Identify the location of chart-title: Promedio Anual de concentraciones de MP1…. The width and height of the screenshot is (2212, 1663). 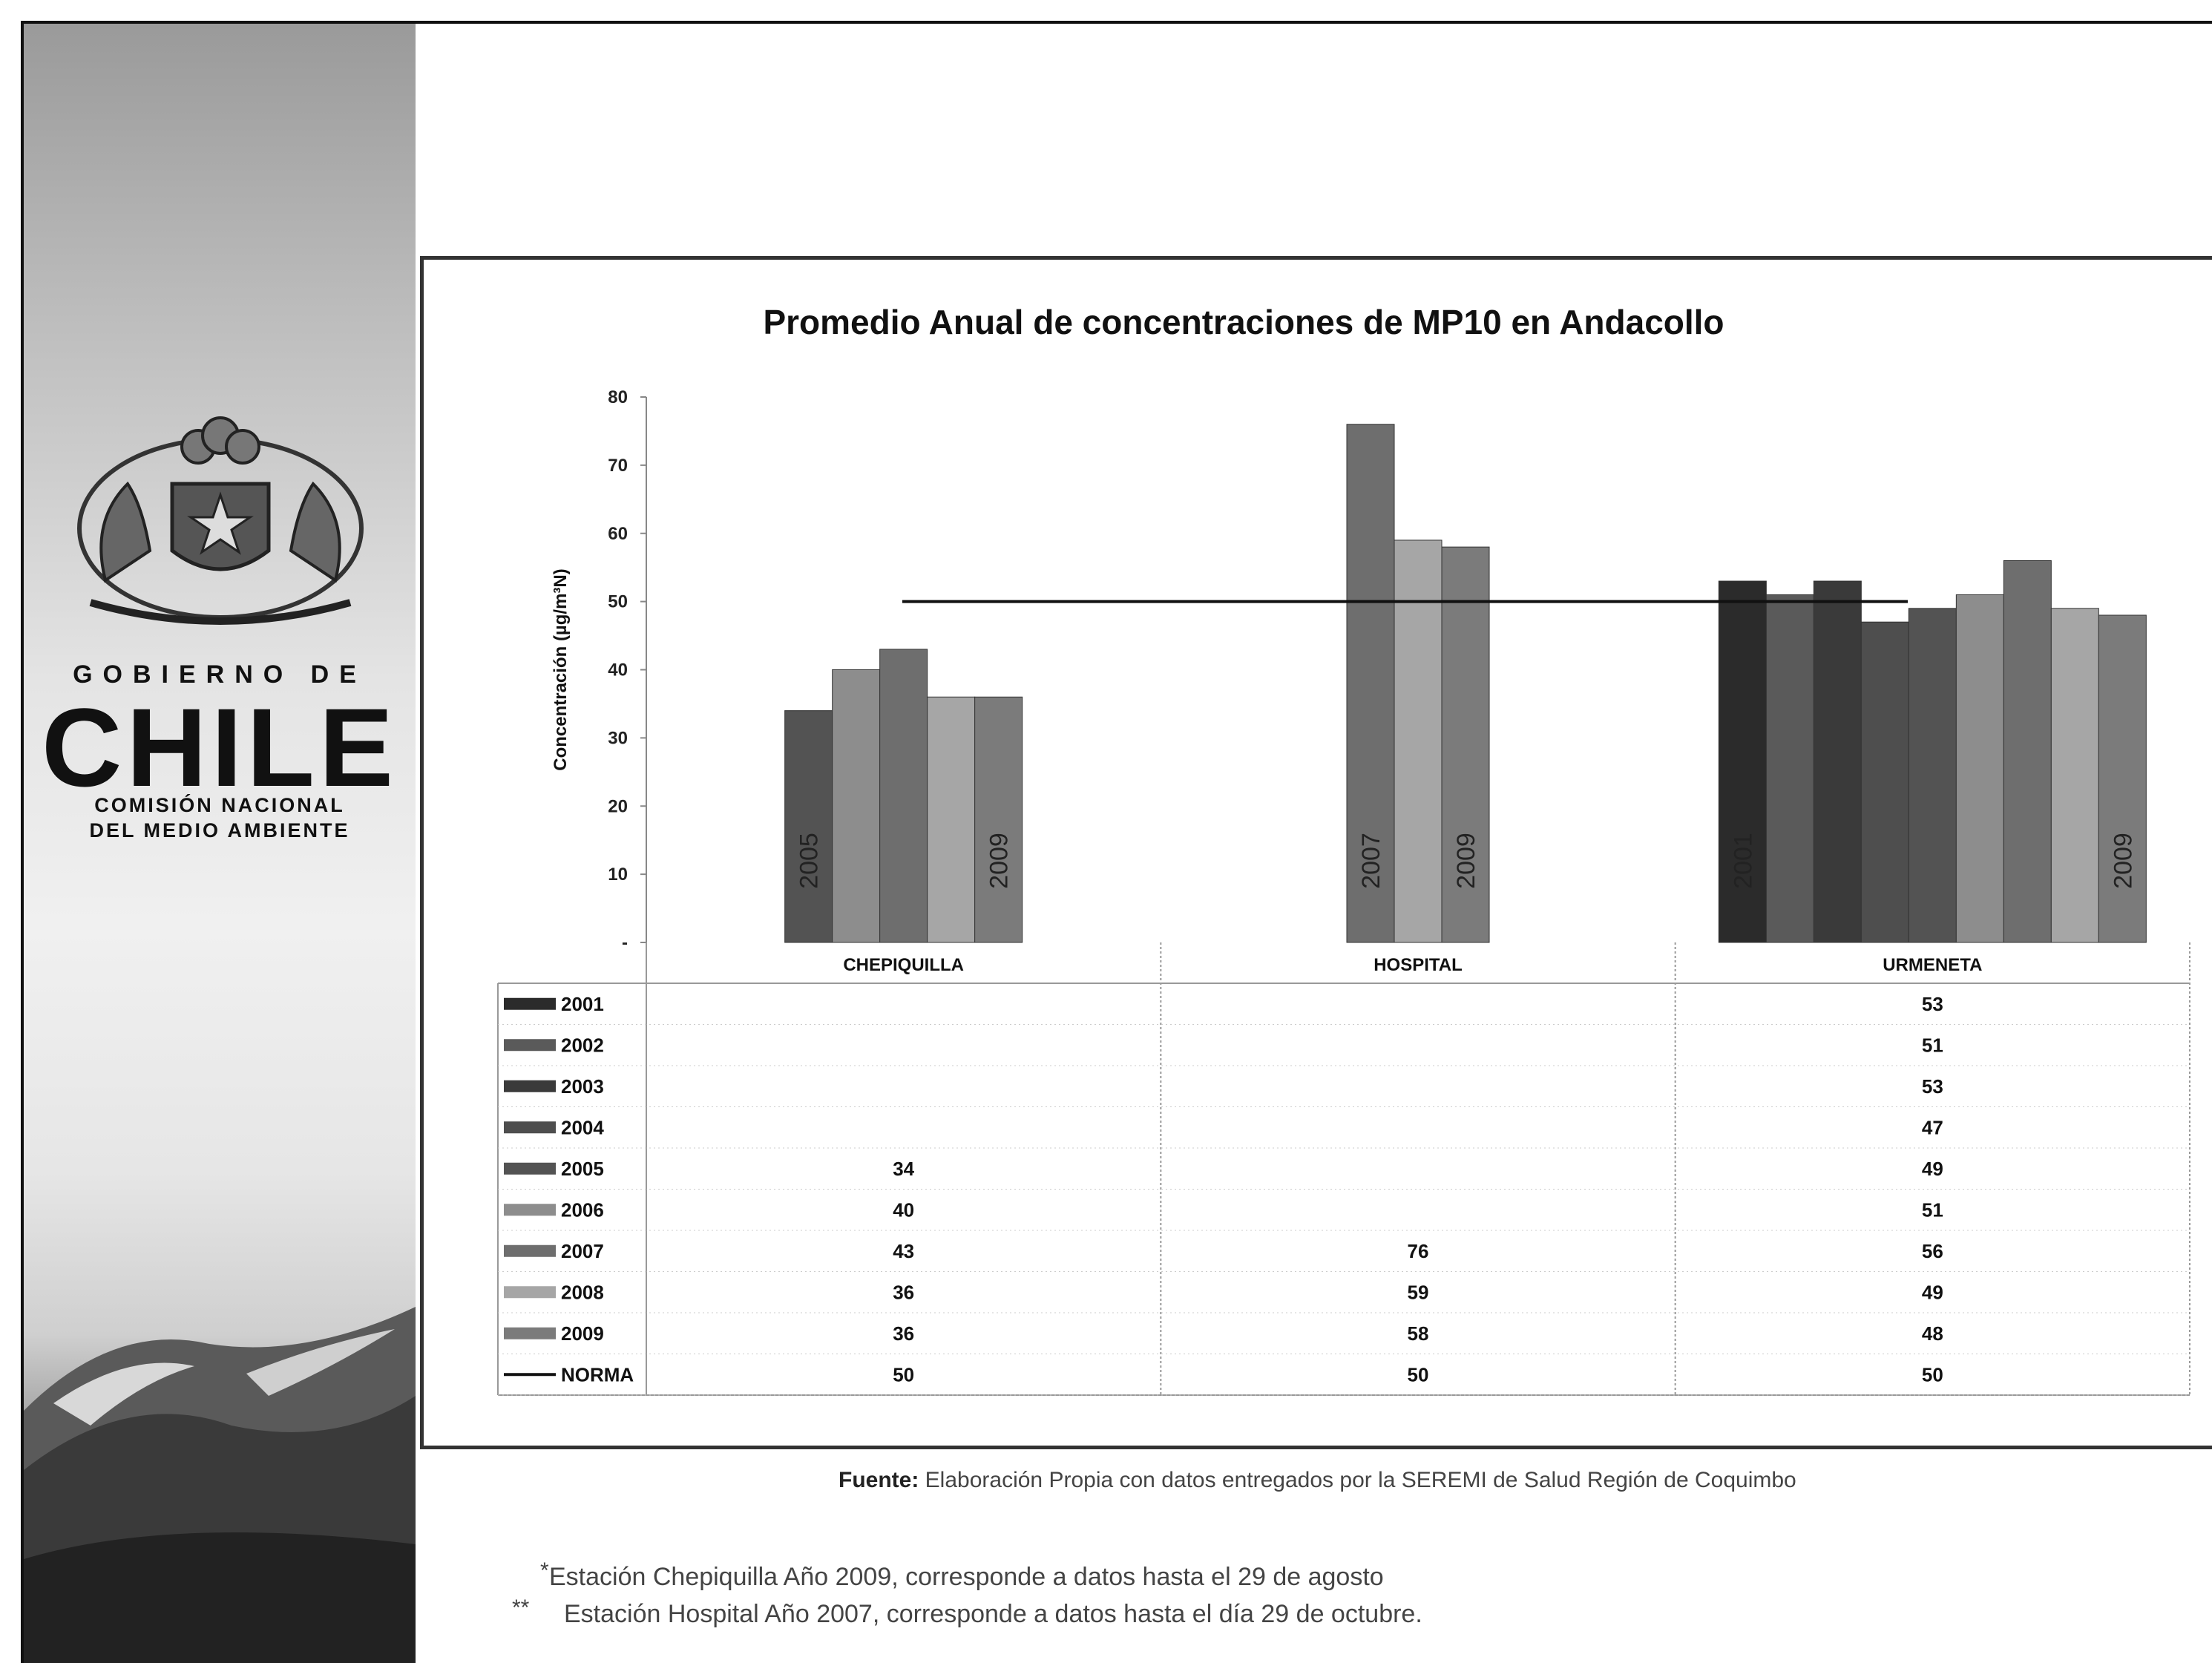
(1243, 322).